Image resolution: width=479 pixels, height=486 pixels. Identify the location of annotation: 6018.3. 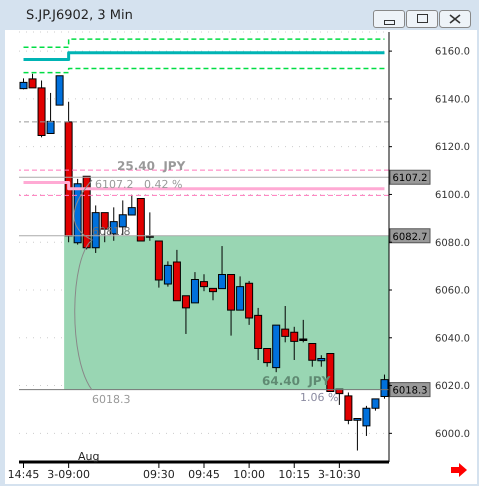
(111, 399).